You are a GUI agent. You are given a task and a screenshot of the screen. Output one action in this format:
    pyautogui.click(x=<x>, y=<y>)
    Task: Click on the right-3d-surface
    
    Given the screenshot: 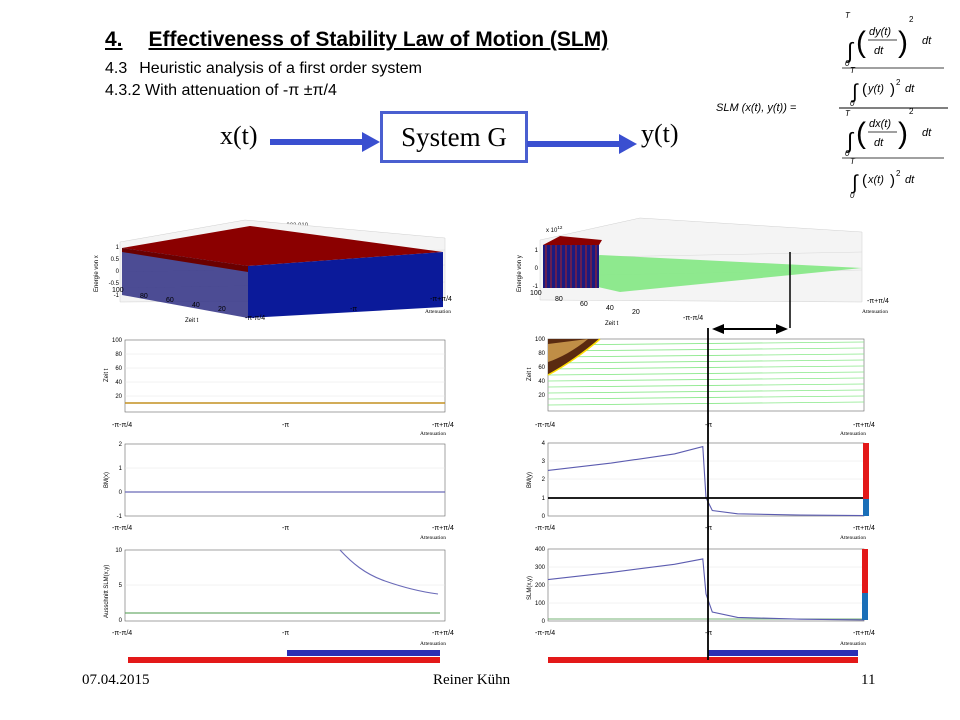 What is the action you would take?
    pyautogui.click(x=703, y=273)
    